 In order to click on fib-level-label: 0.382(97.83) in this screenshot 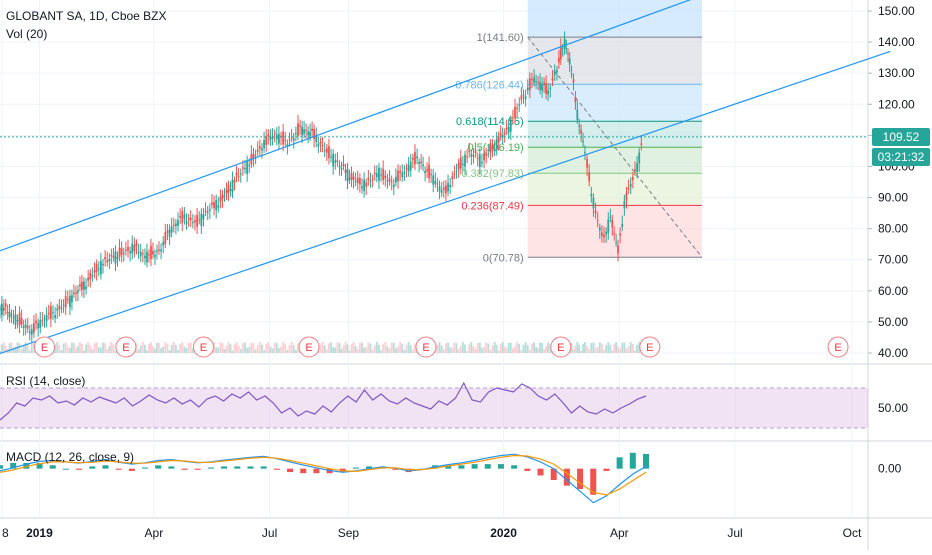, I will do `click(492, 174)`.